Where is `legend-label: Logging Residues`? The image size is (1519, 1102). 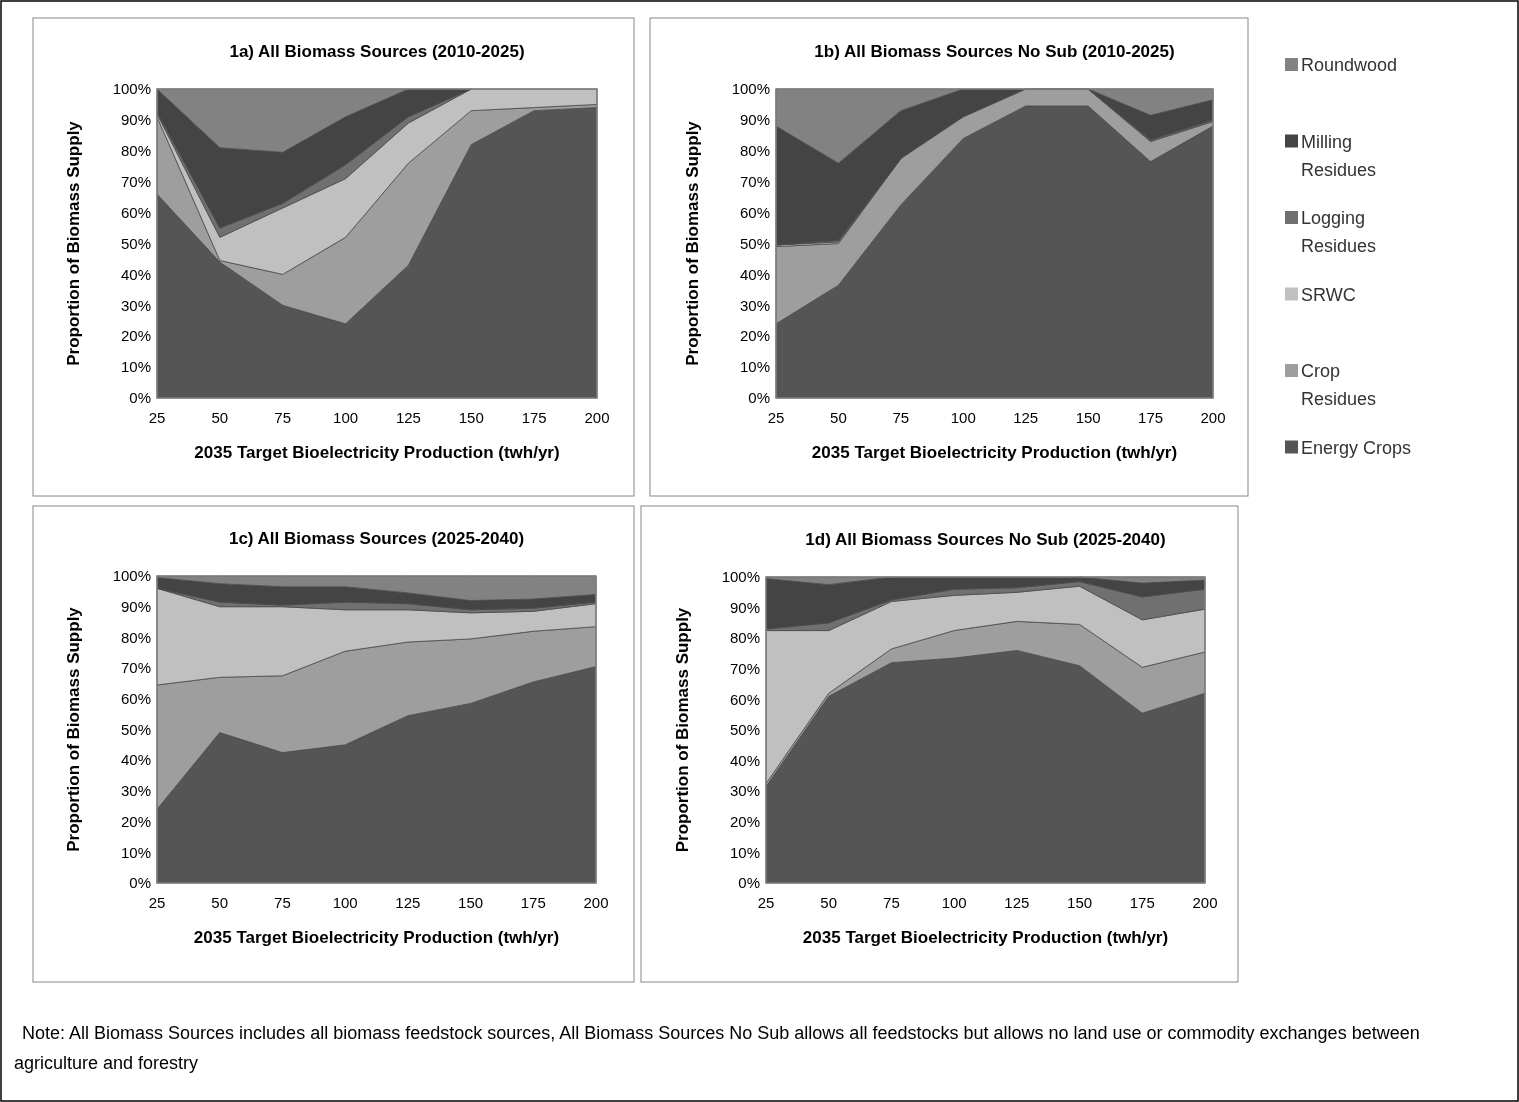 legend-label: Logging Residues is located at coordinates (1339, 232).